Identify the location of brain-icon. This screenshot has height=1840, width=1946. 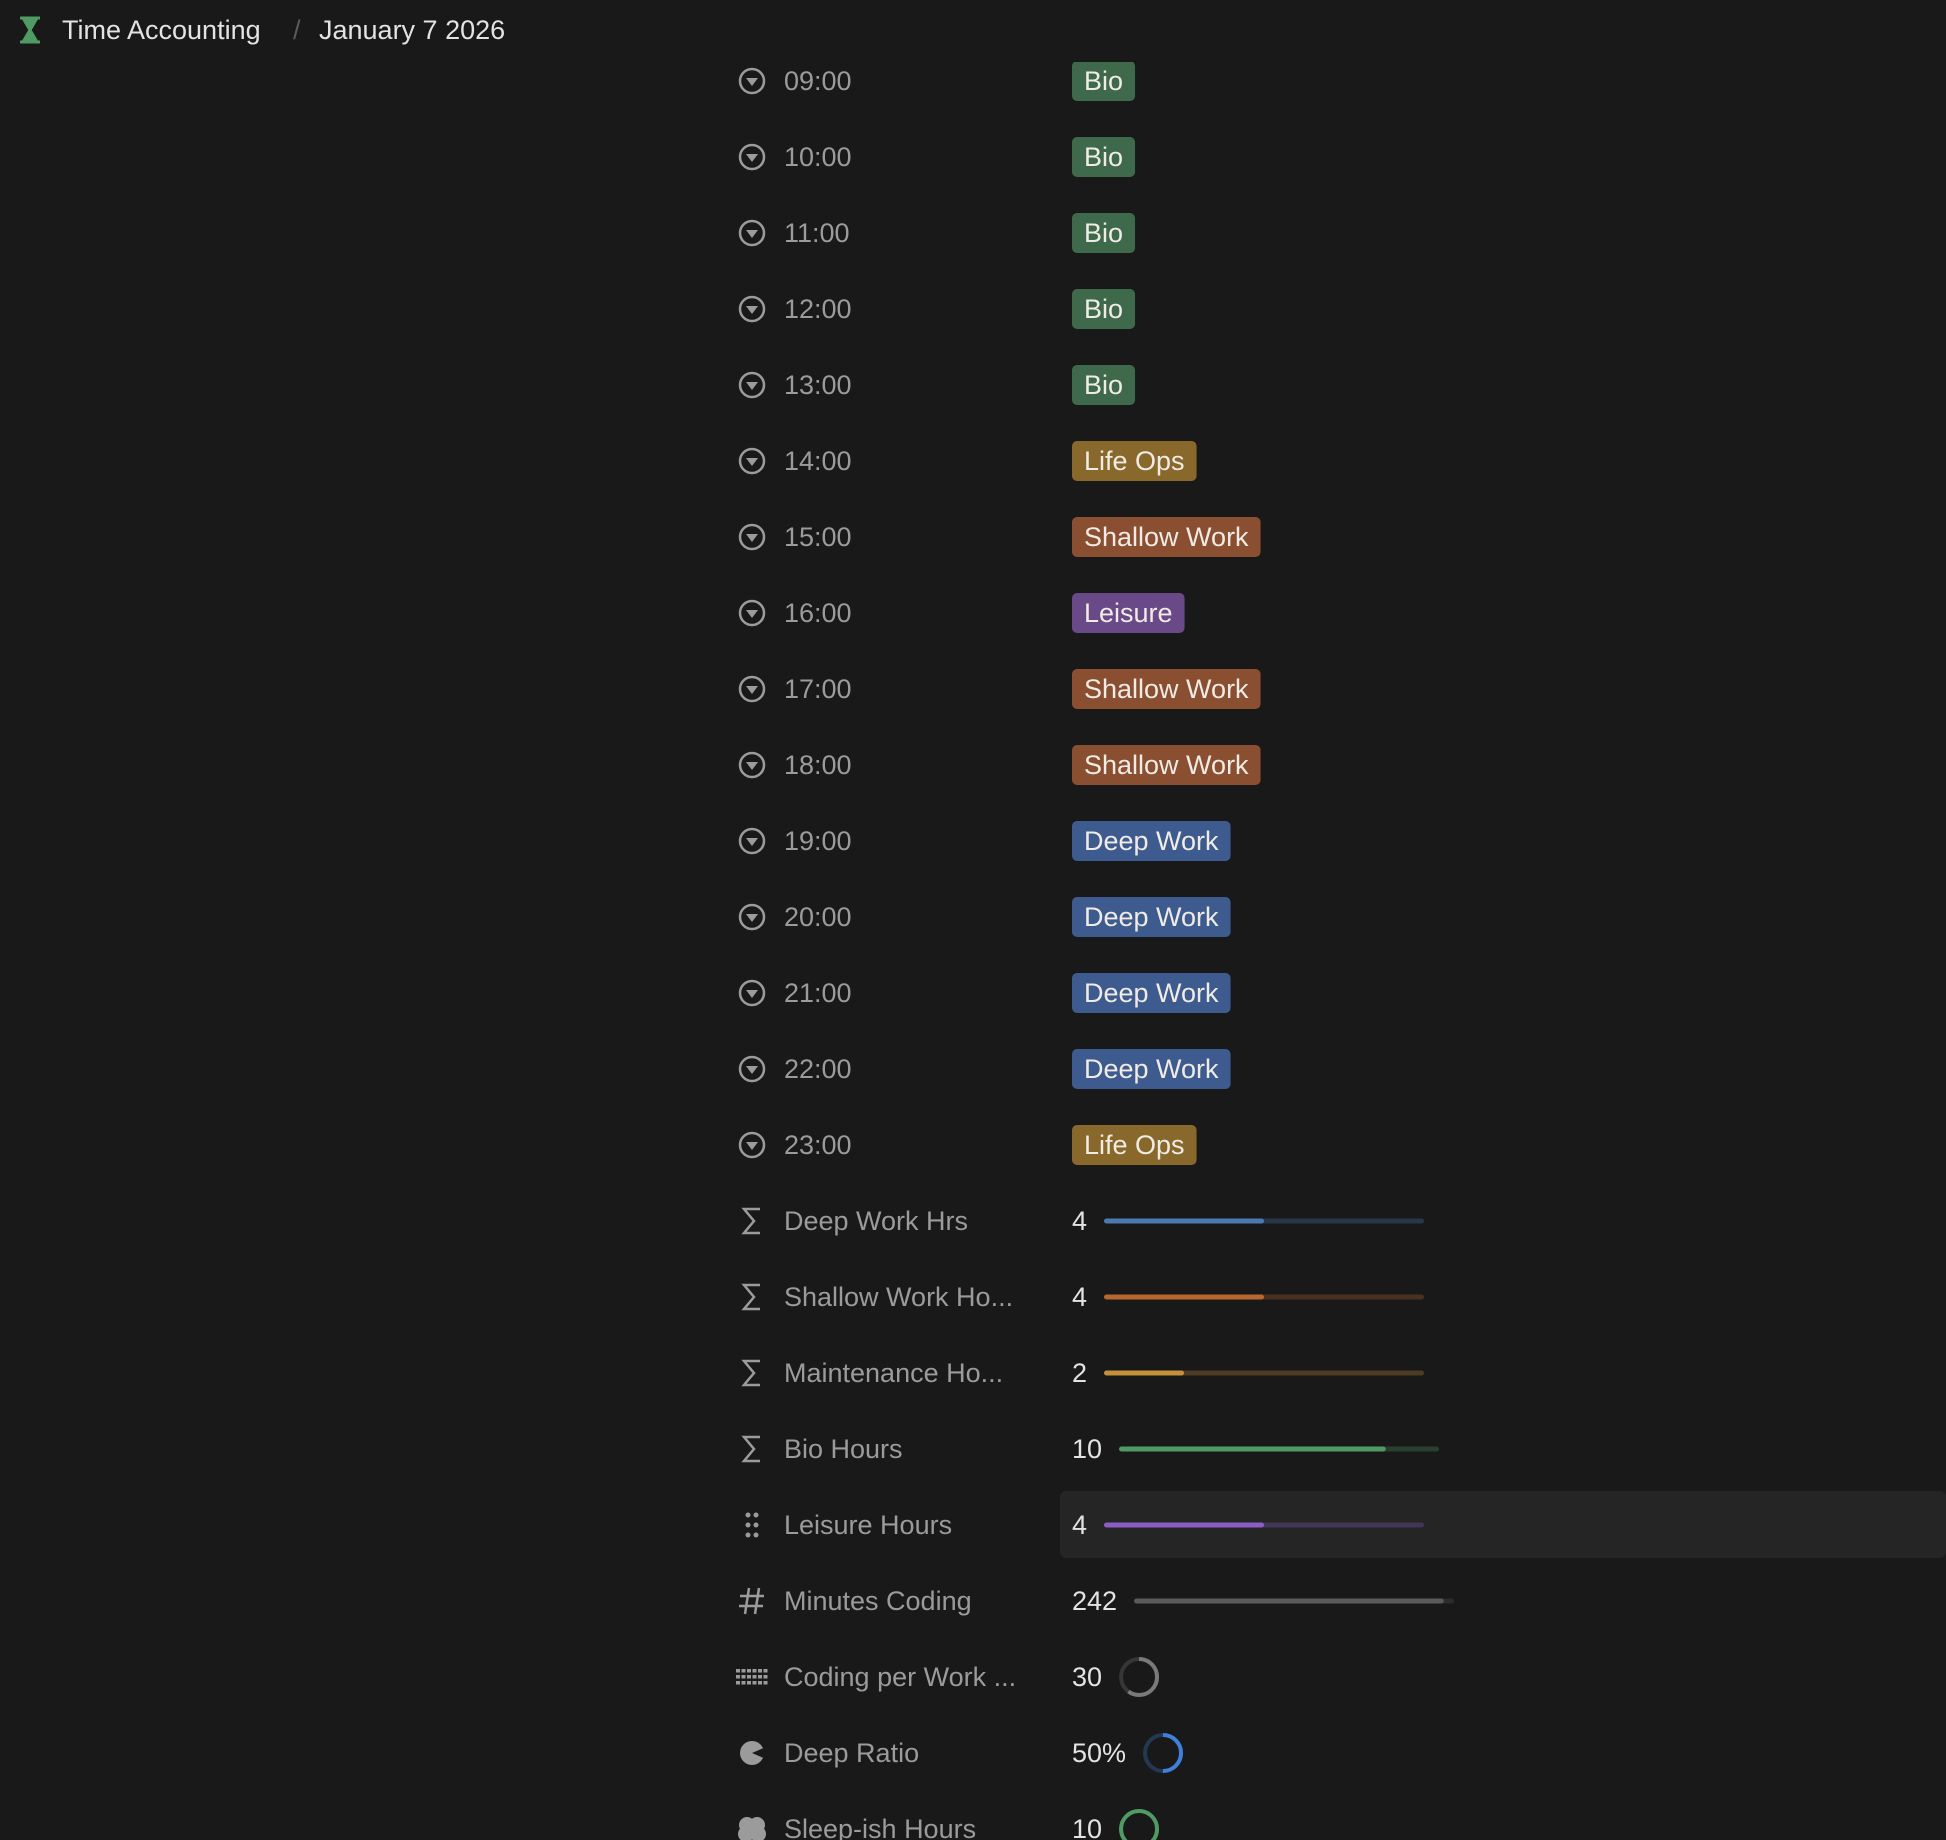
(752, 1829).